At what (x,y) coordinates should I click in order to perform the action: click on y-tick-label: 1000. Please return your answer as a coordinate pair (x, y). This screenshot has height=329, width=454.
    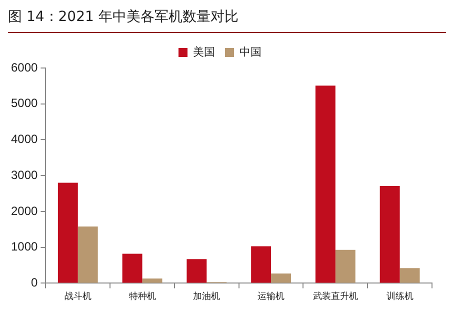
    Looking at the image, I should click on (24, 247).